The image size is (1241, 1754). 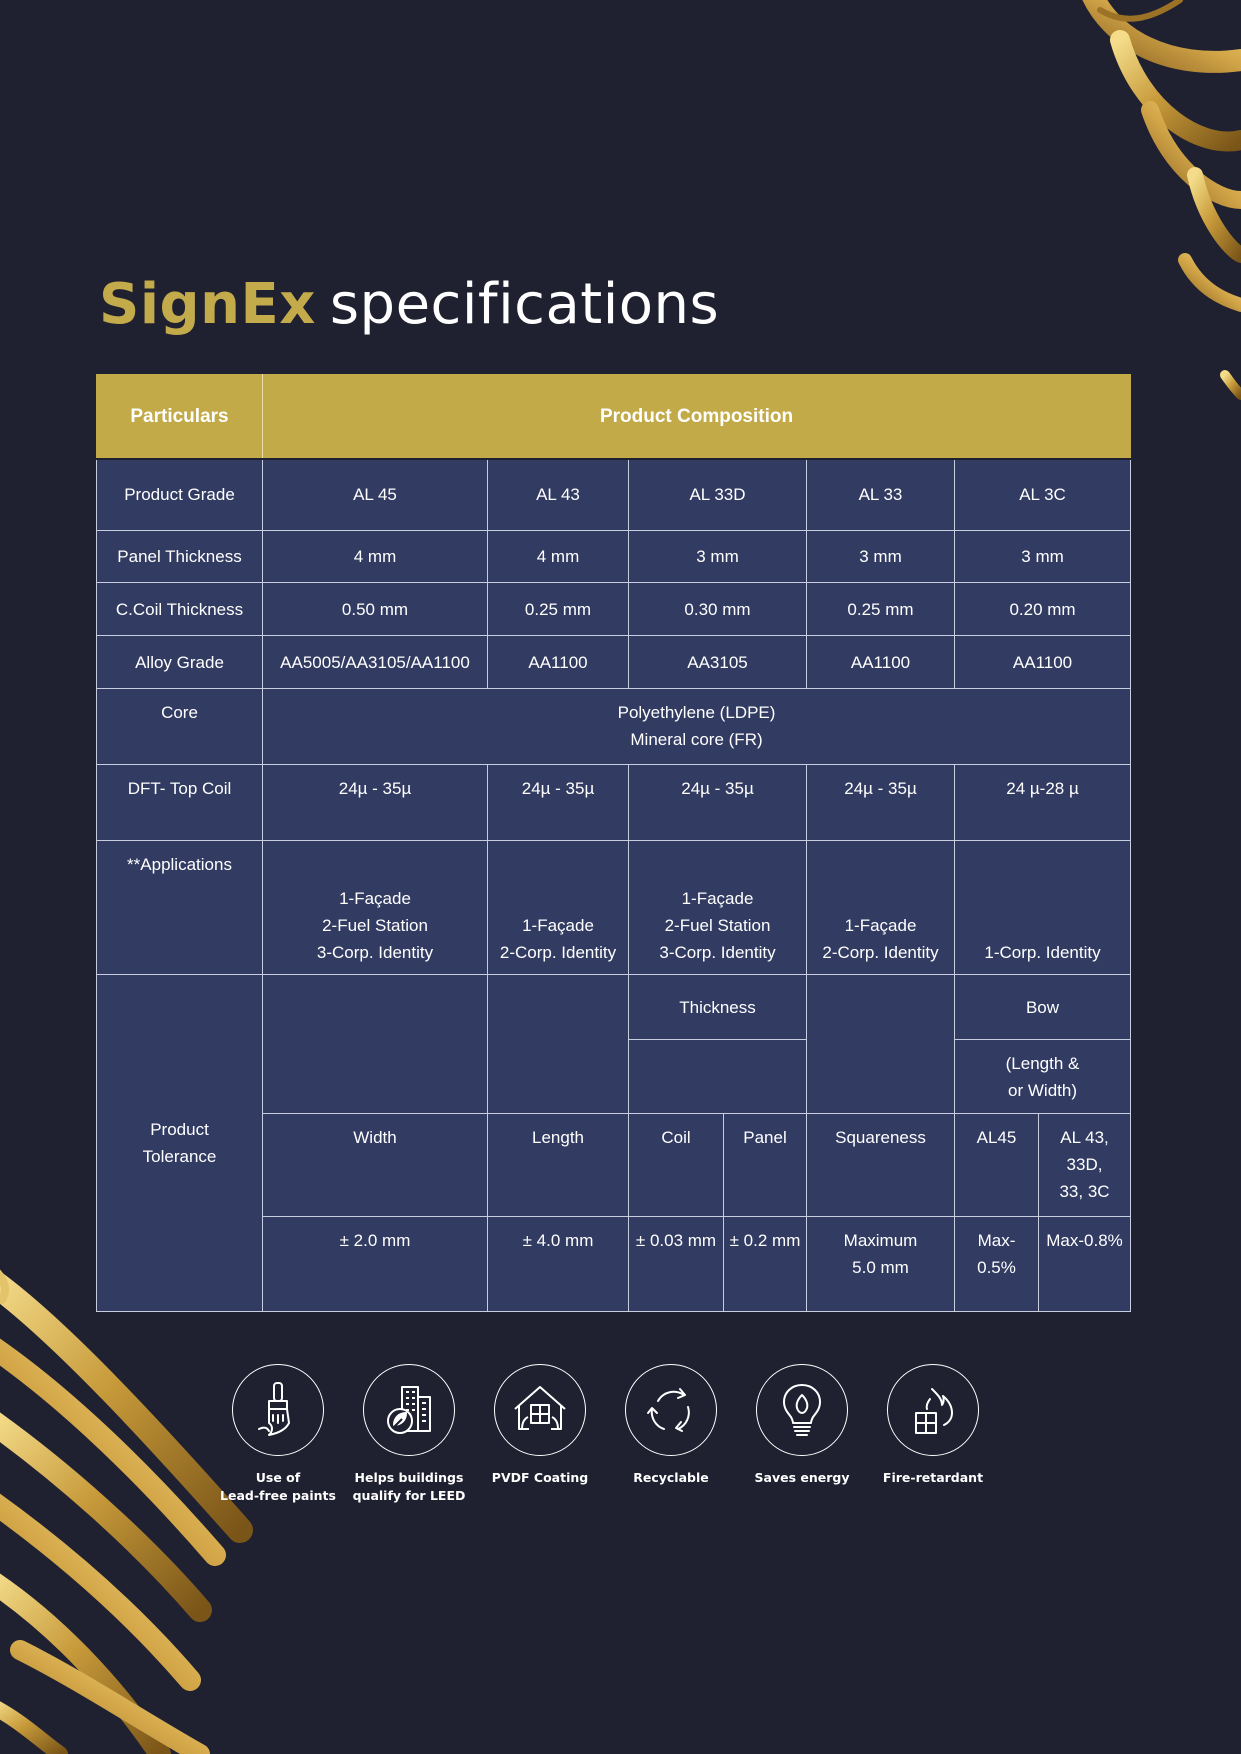 I want to click on feature-leed: Helps buildings qualify for LEED, so click(x=409, y=1439).